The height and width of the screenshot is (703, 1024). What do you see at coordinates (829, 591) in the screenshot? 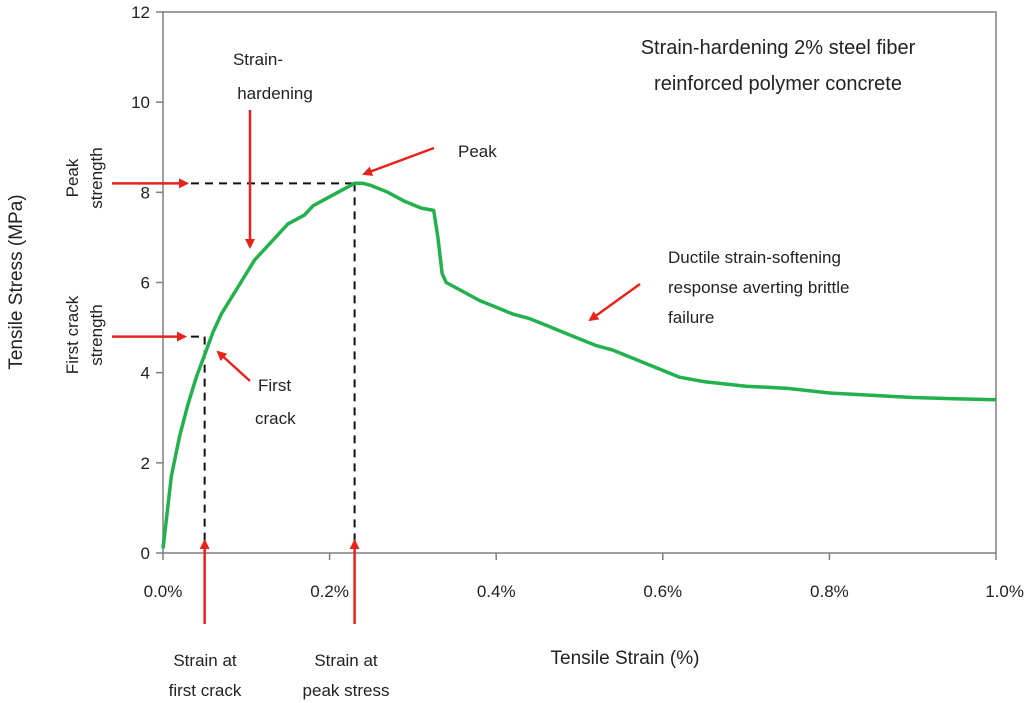
I see `x-tick-label: 0.8%` at bounding box center [829, 591].